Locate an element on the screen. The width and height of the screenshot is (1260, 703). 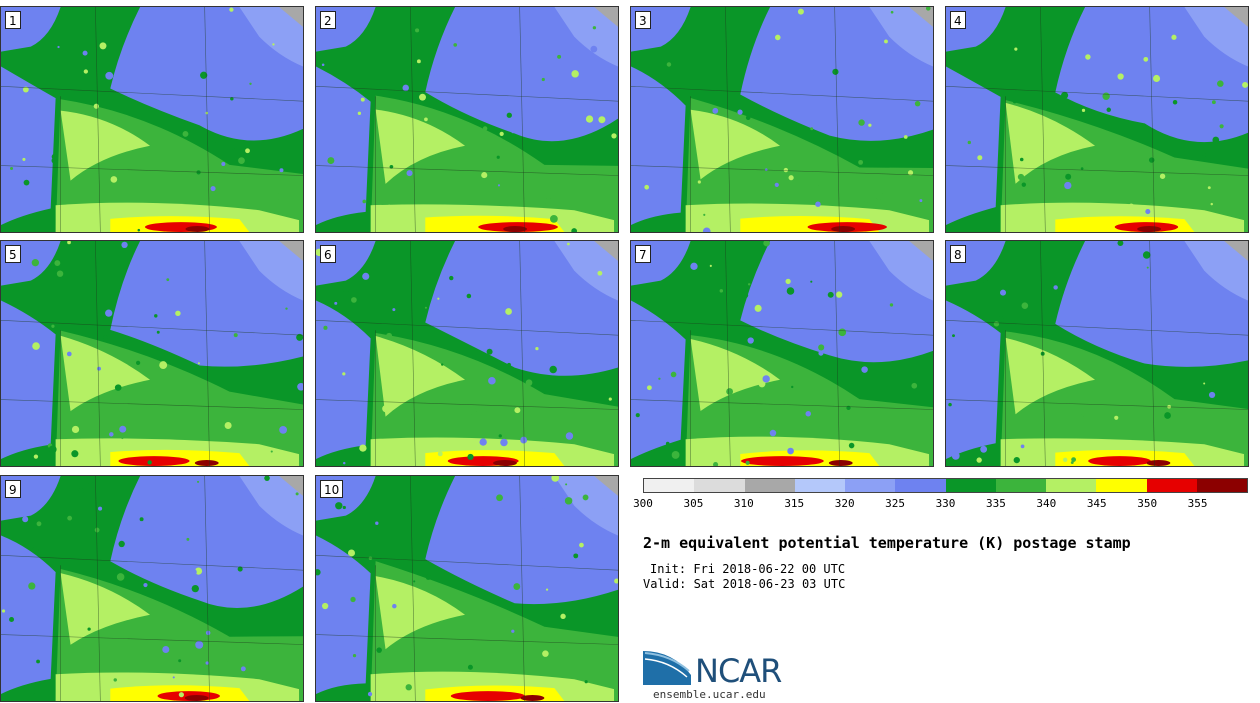
member-label: 2 is located at coordinates (328, 20).